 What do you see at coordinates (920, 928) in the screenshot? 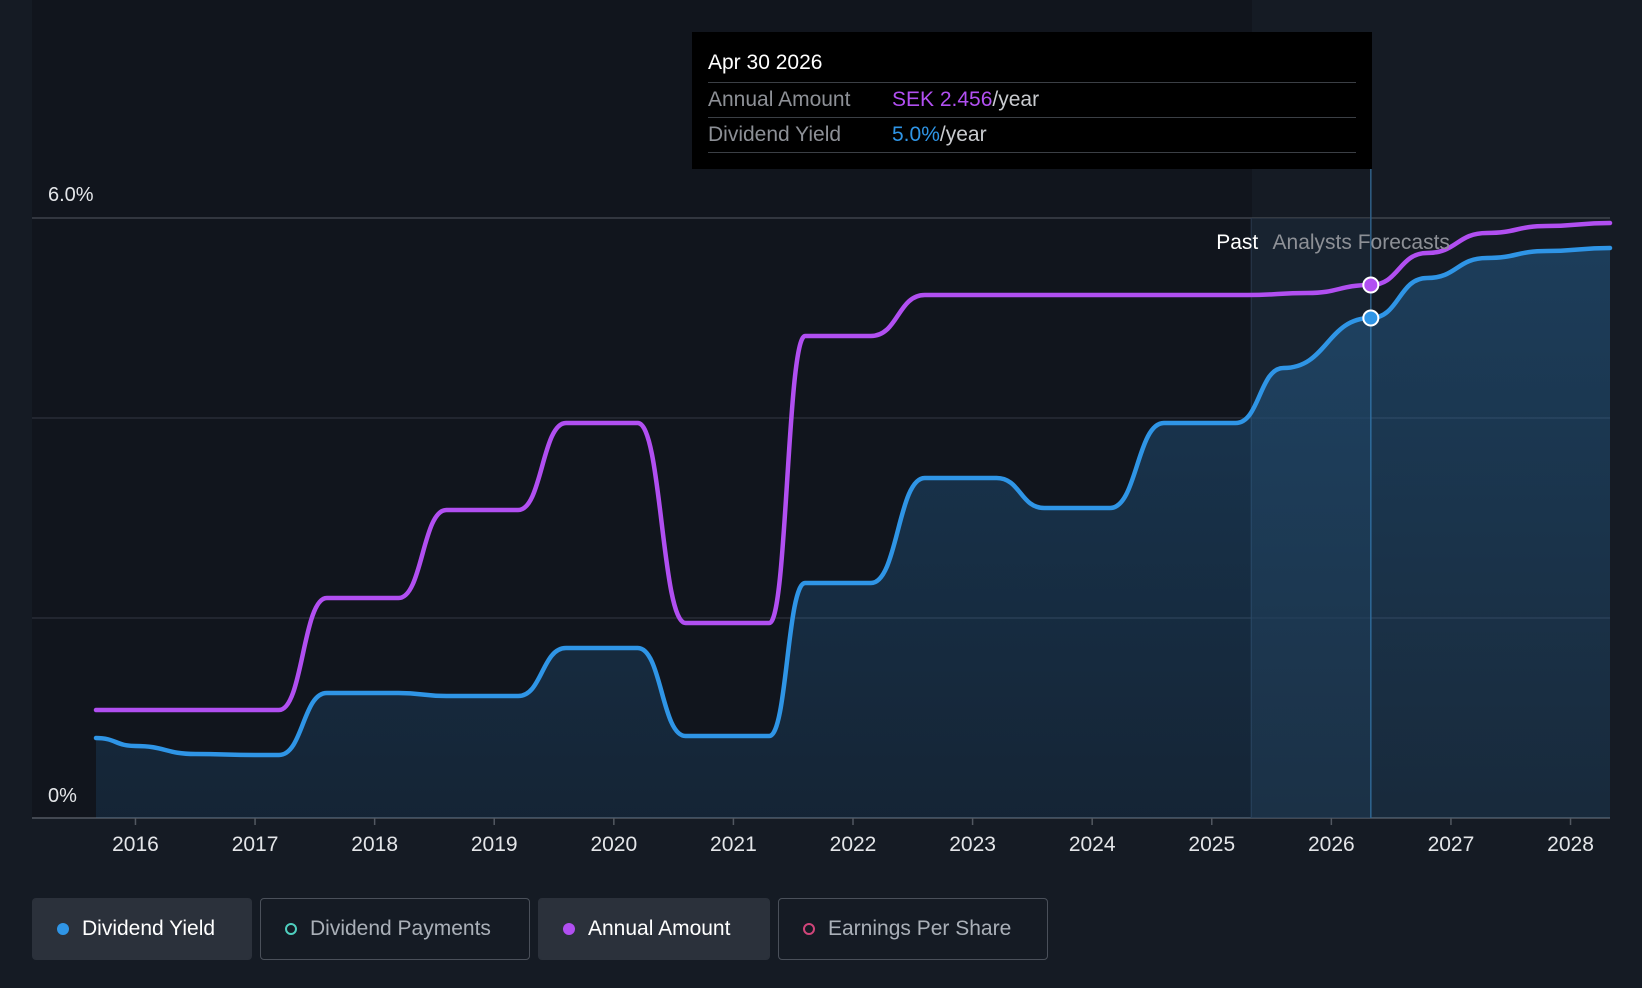
I see `legend-label: Earnings Per Share` at bounding box center [920, 928].